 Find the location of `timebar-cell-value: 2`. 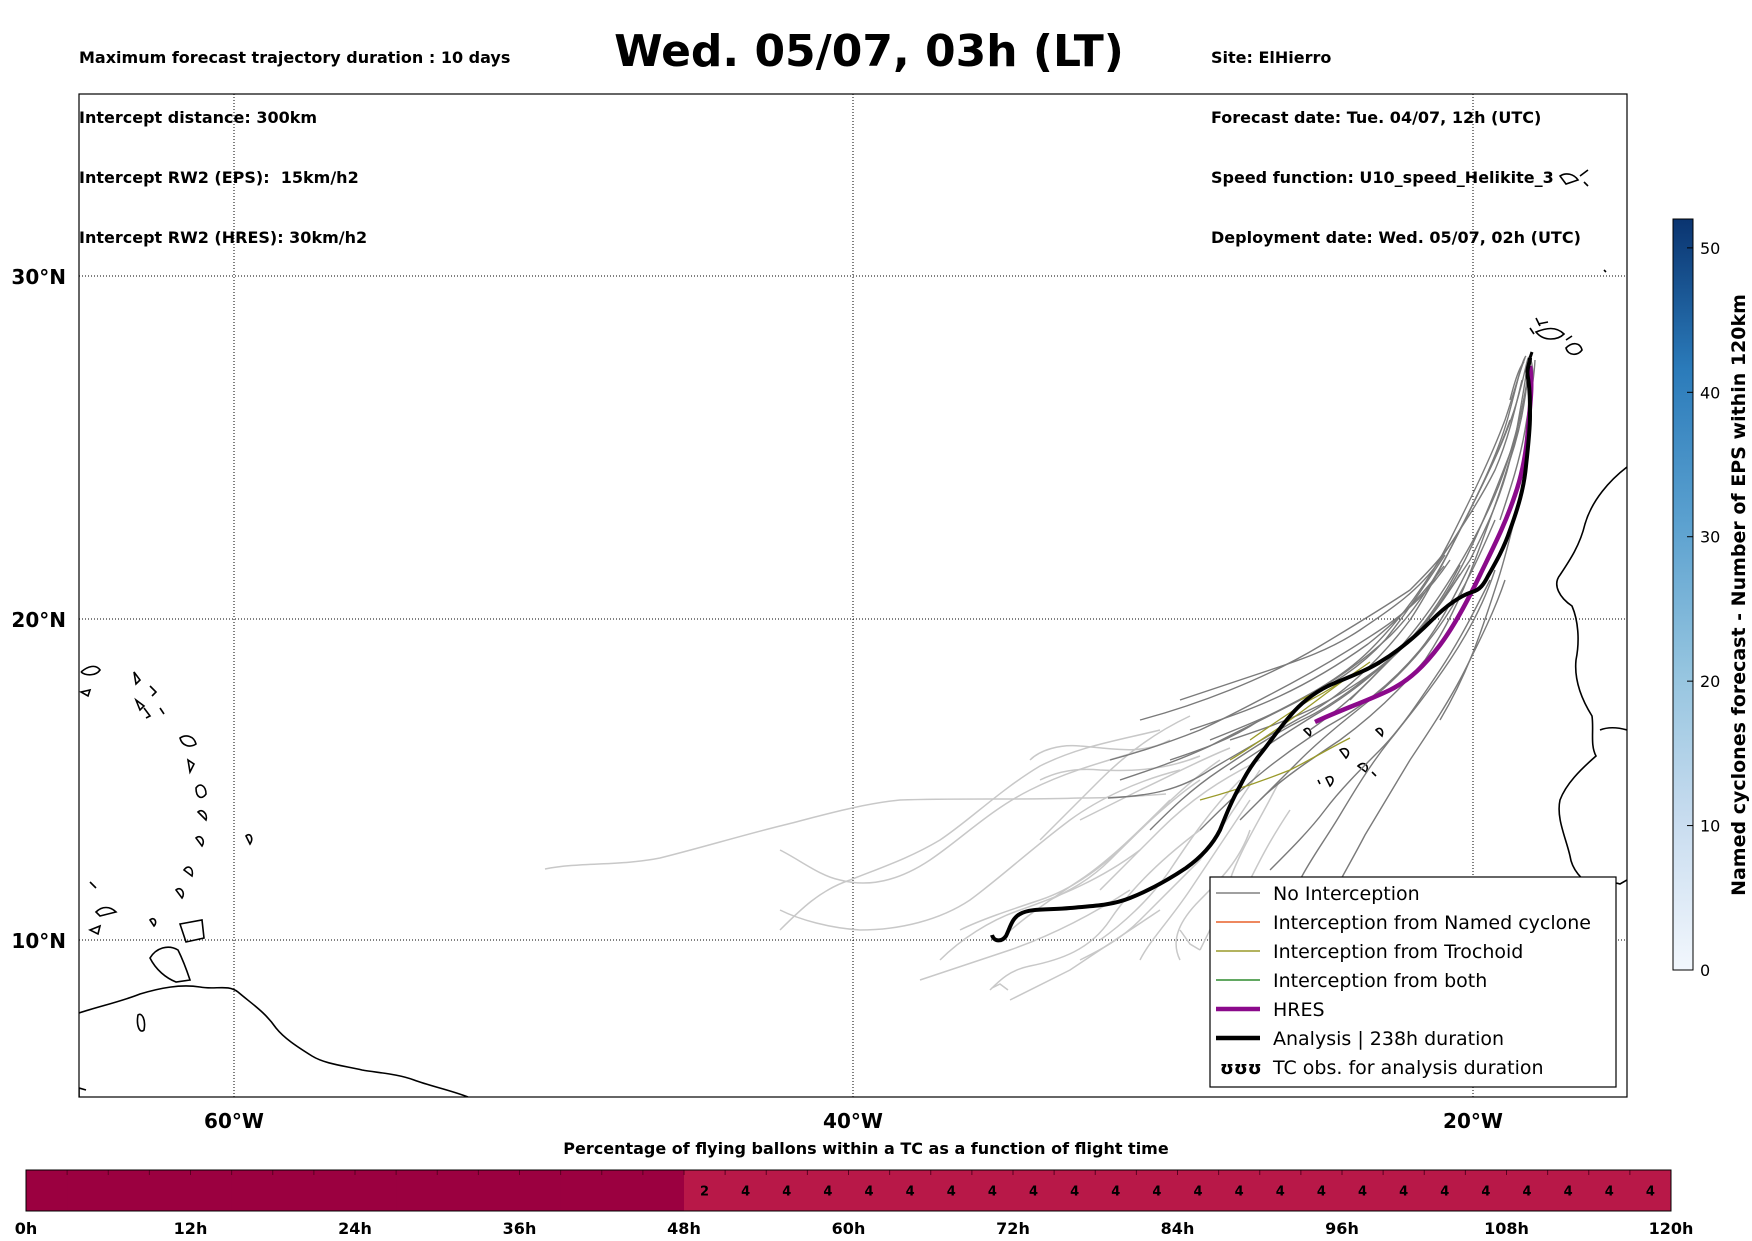

timebar-cell-value: 2 is located at coordinates (704, 1192).